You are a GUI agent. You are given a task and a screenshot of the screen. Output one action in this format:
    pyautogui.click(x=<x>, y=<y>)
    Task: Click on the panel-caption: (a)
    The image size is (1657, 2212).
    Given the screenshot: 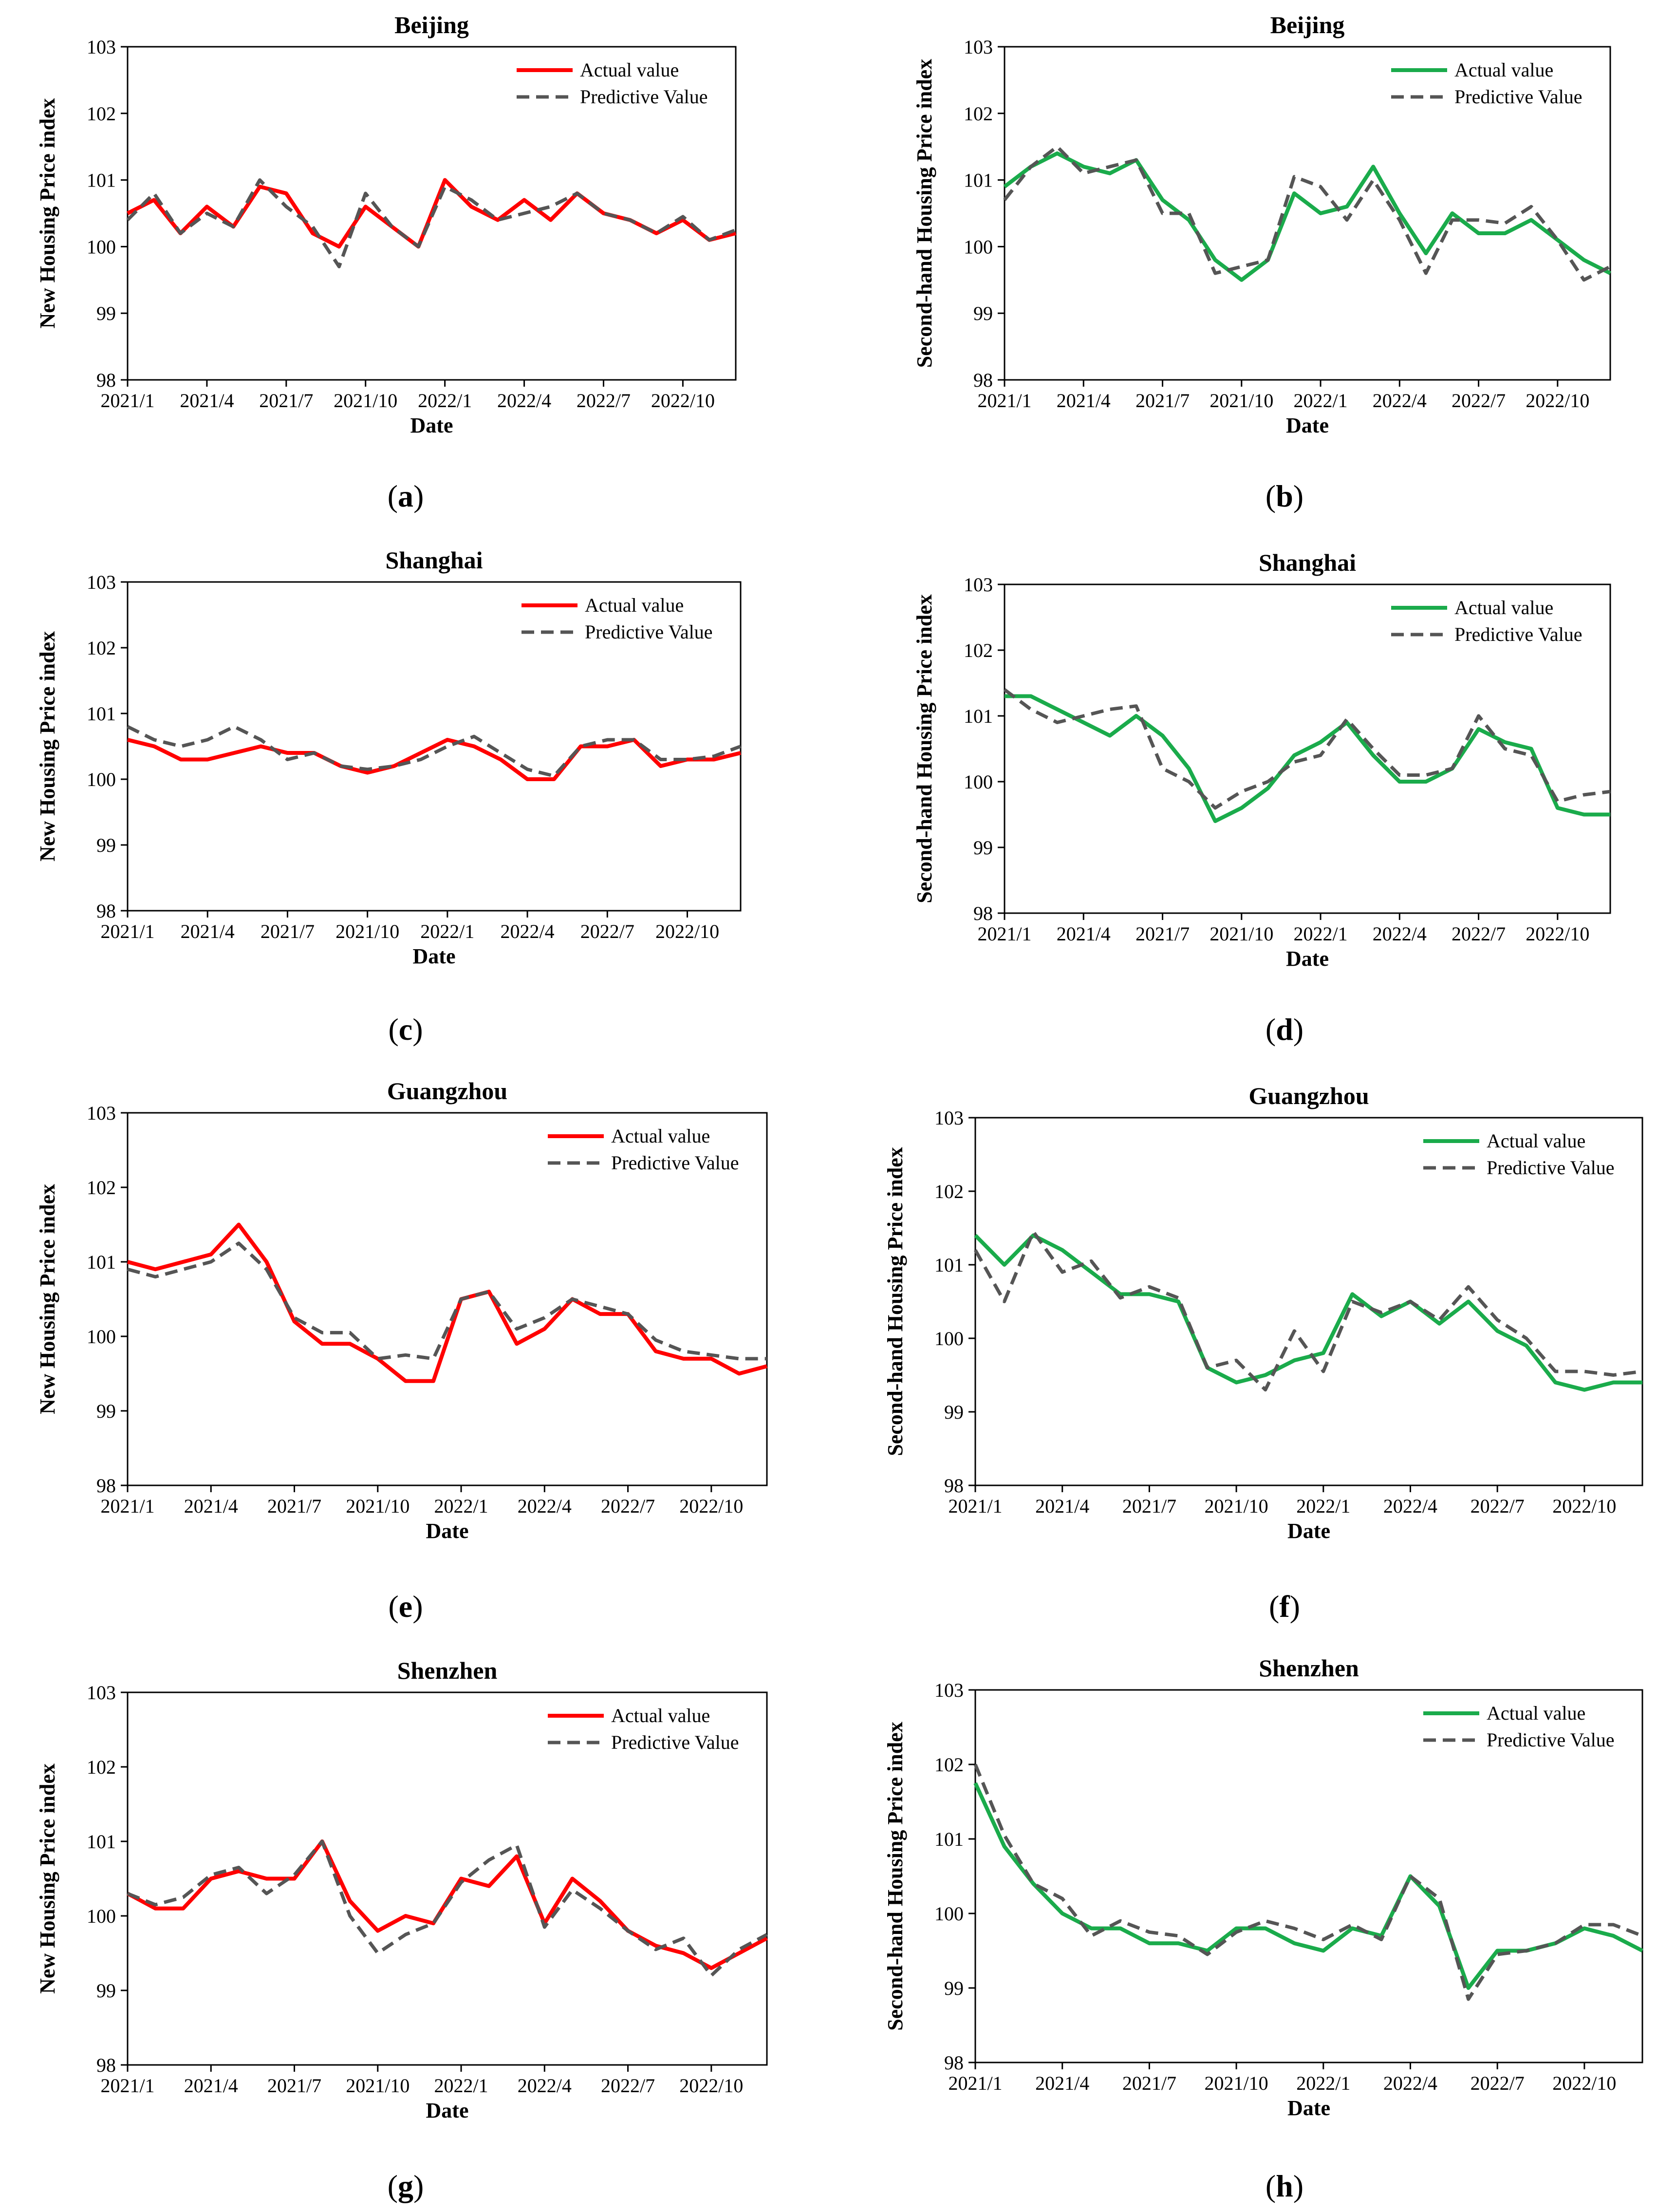 What is the action you would take?
    pyautogui.click(x=406, y=496)
    